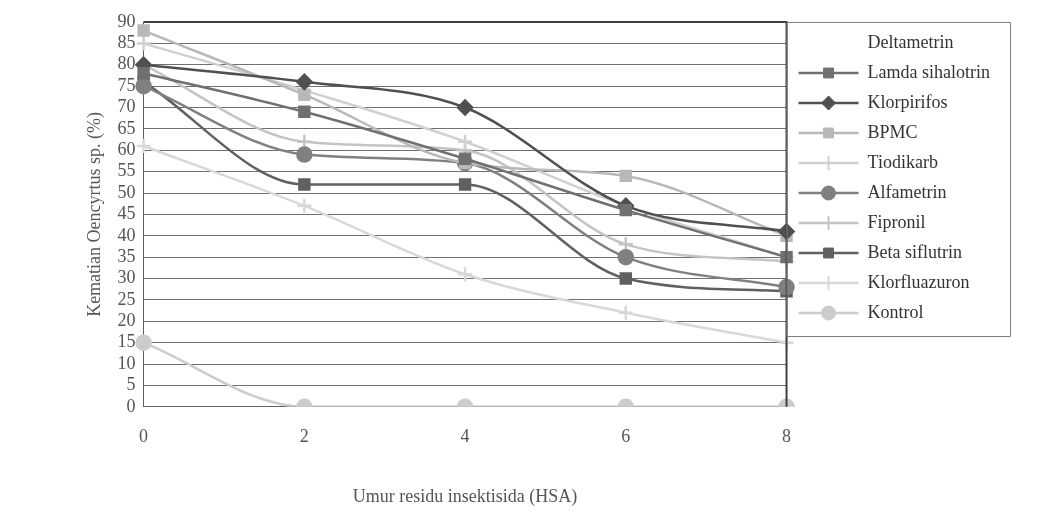 The image size is (1055, 532). What do you see at coordinates (626, 436) in the screenshot?
I see `x-tick-label: 6` at bounding box center [626, 436].